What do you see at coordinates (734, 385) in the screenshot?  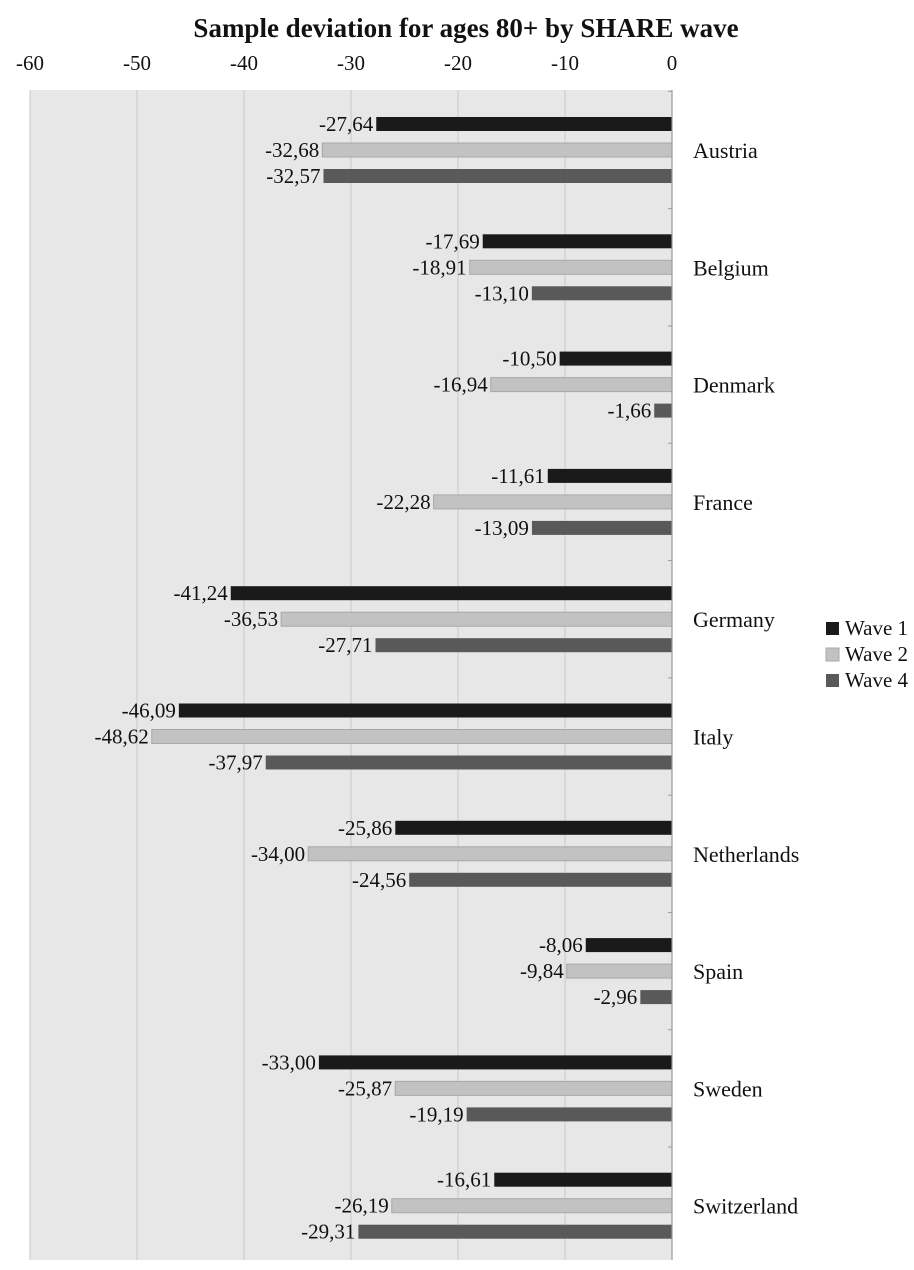 I see `category-label: Denmark` at bounding box center [734, 385].